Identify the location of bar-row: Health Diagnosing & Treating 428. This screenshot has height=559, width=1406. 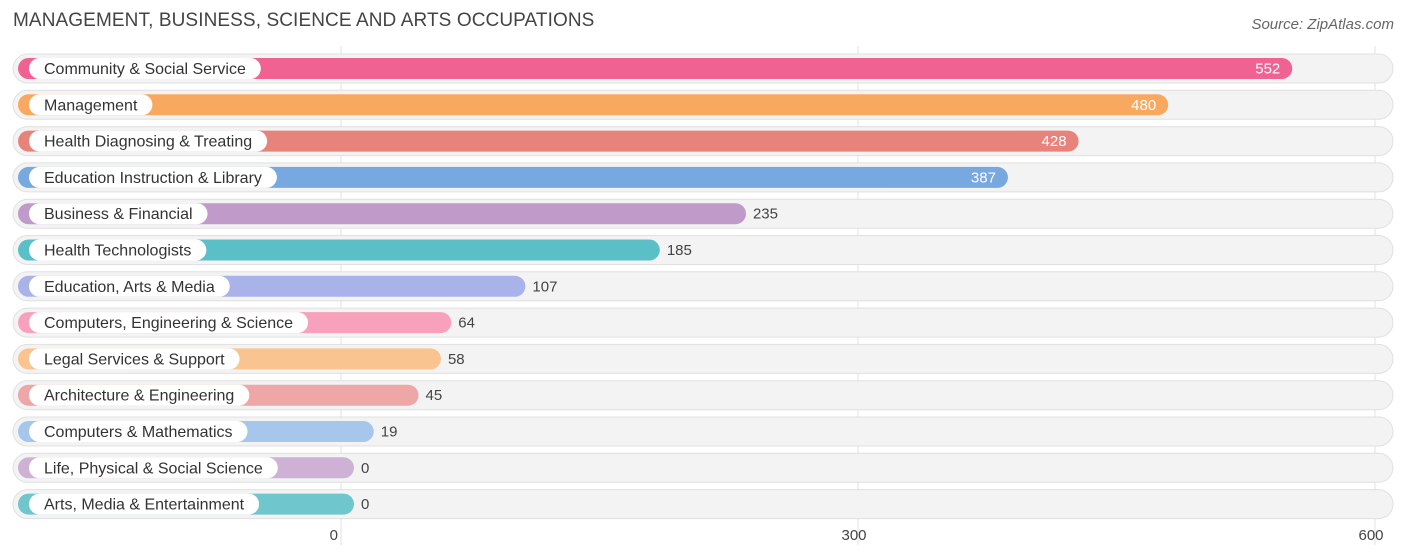
(703, 141).